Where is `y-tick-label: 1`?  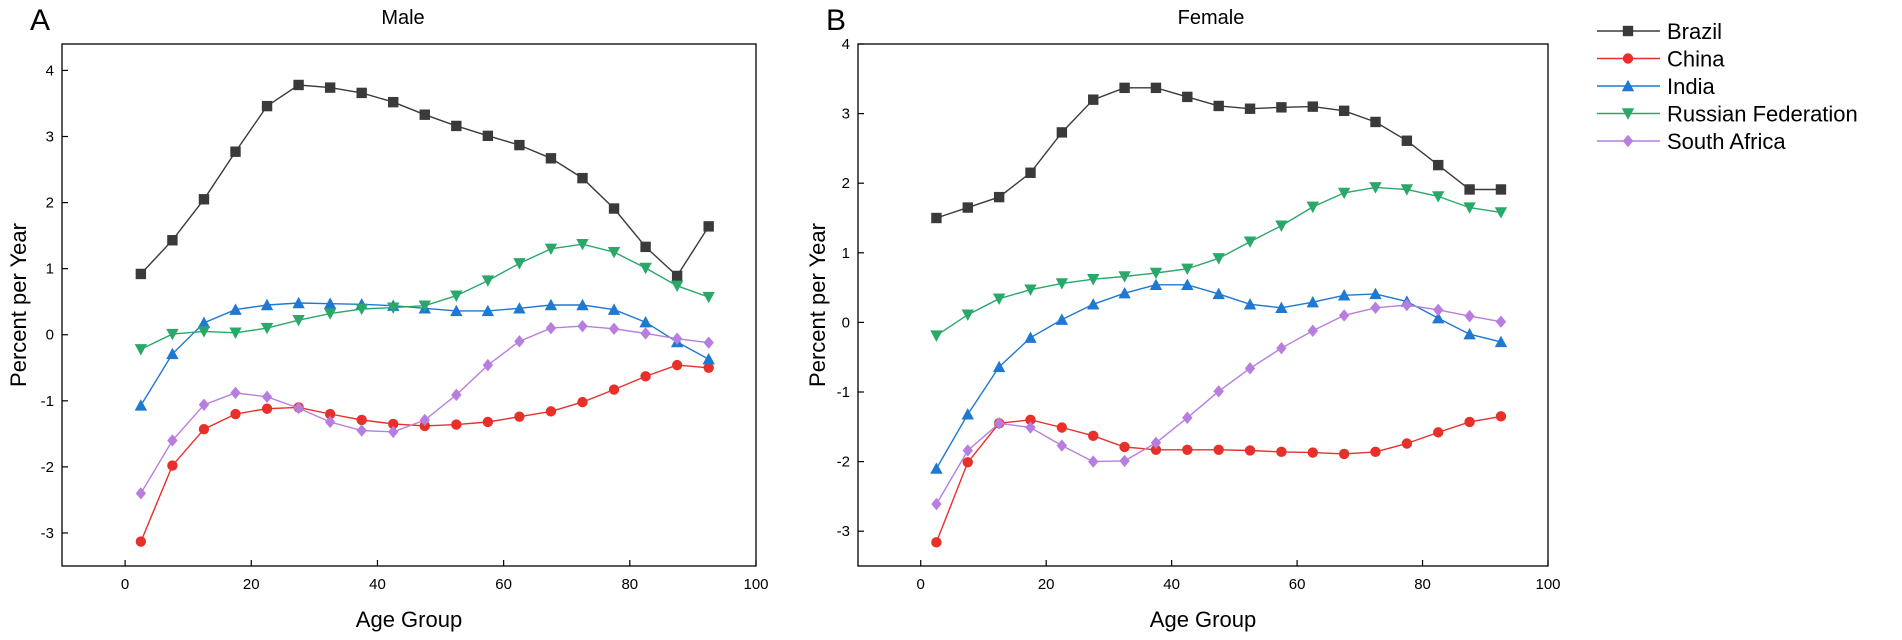 y-tick-label: 1 is located at coordinates (846, 253).